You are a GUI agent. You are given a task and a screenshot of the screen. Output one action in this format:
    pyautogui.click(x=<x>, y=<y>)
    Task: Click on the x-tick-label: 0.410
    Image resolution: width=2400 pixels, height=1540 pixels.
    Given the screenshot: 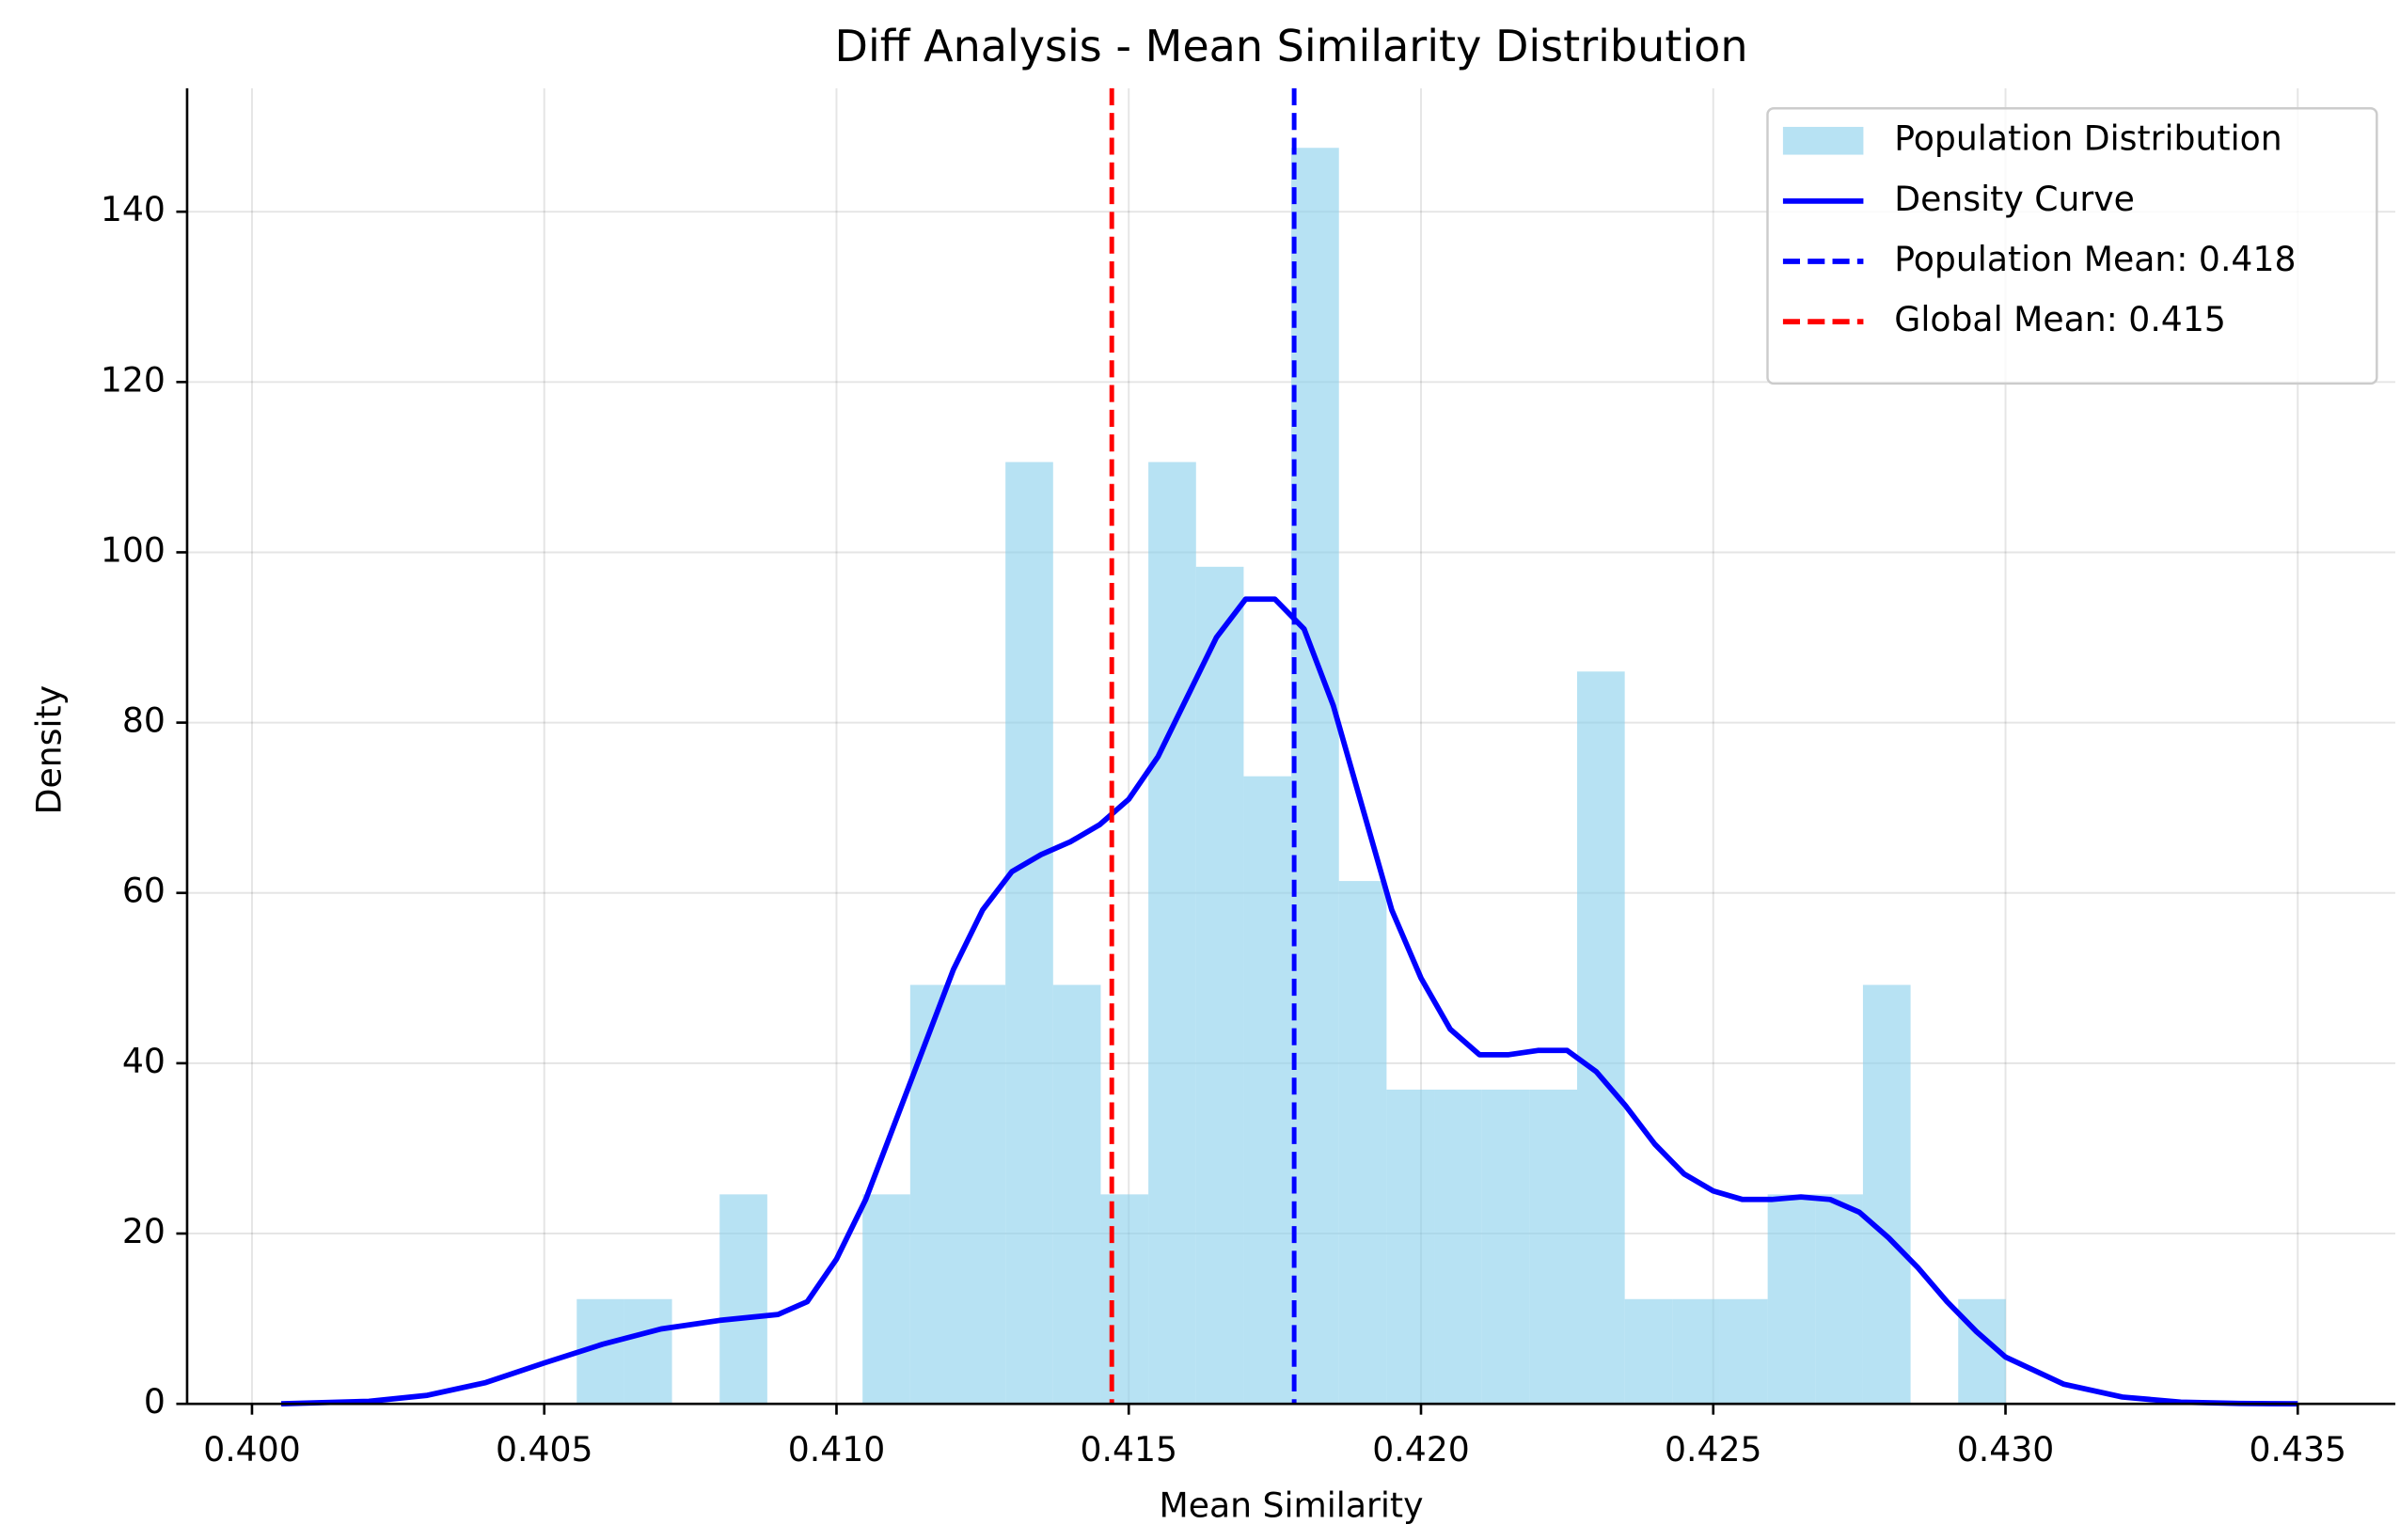 What is the action you would take?
    pyautogui.click(x=837, y=1449)
    